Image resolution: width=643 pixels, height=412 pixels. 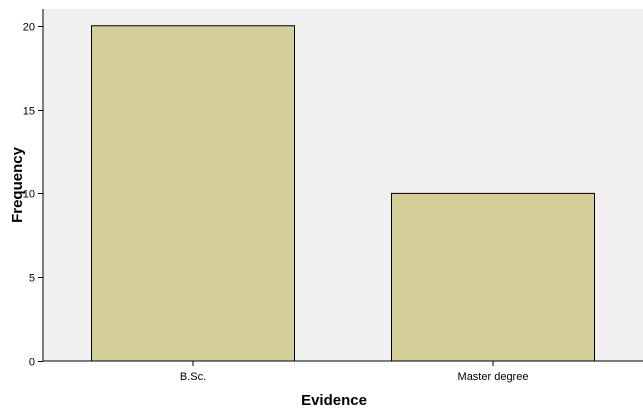 I want to click on x-tick-label: Master degree, so click(x=493, y=377).